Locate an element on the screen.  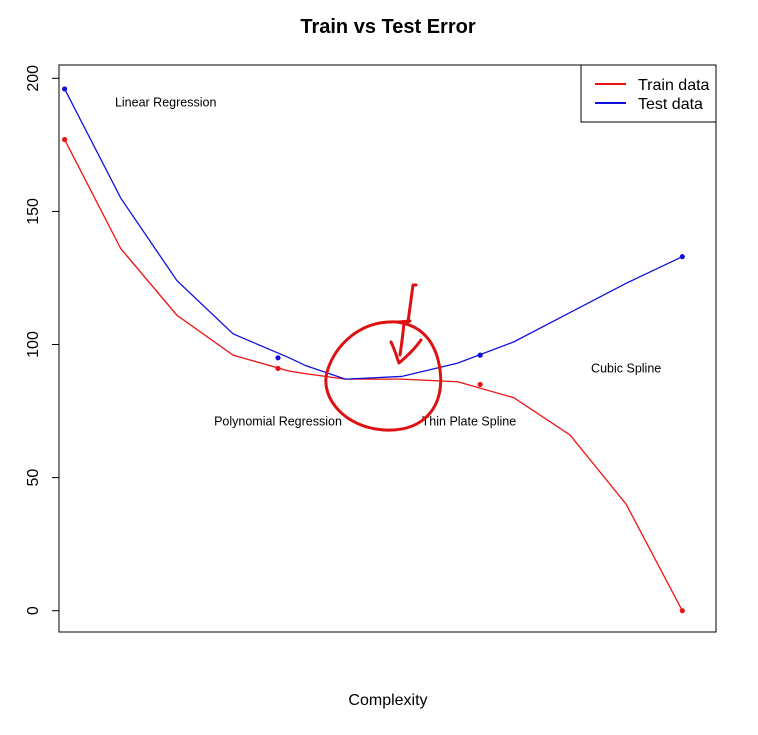
annotation-label: Cubic Spline is located at coordinates (626, 368).